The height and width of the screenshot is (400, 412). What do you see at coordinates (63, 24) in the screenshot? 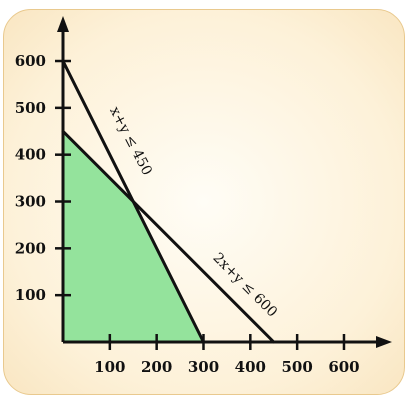
I see `y-axis-arrow-icon` at bounding box center [63, 24].